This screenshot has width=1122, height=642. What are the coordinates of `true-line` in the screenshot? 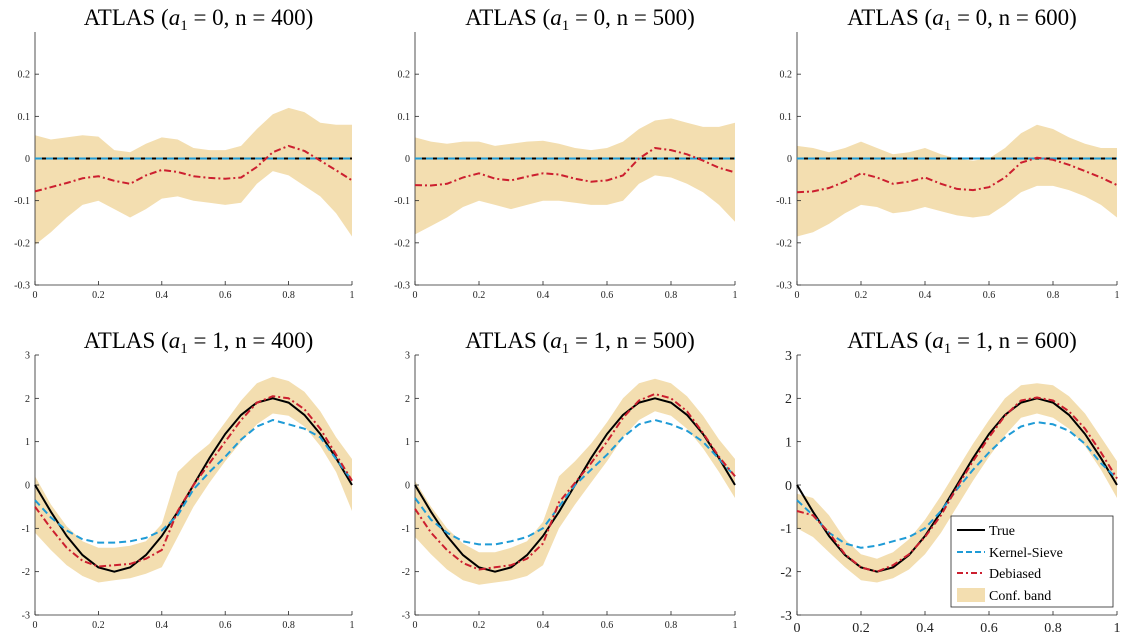 It's located at (957, 485).